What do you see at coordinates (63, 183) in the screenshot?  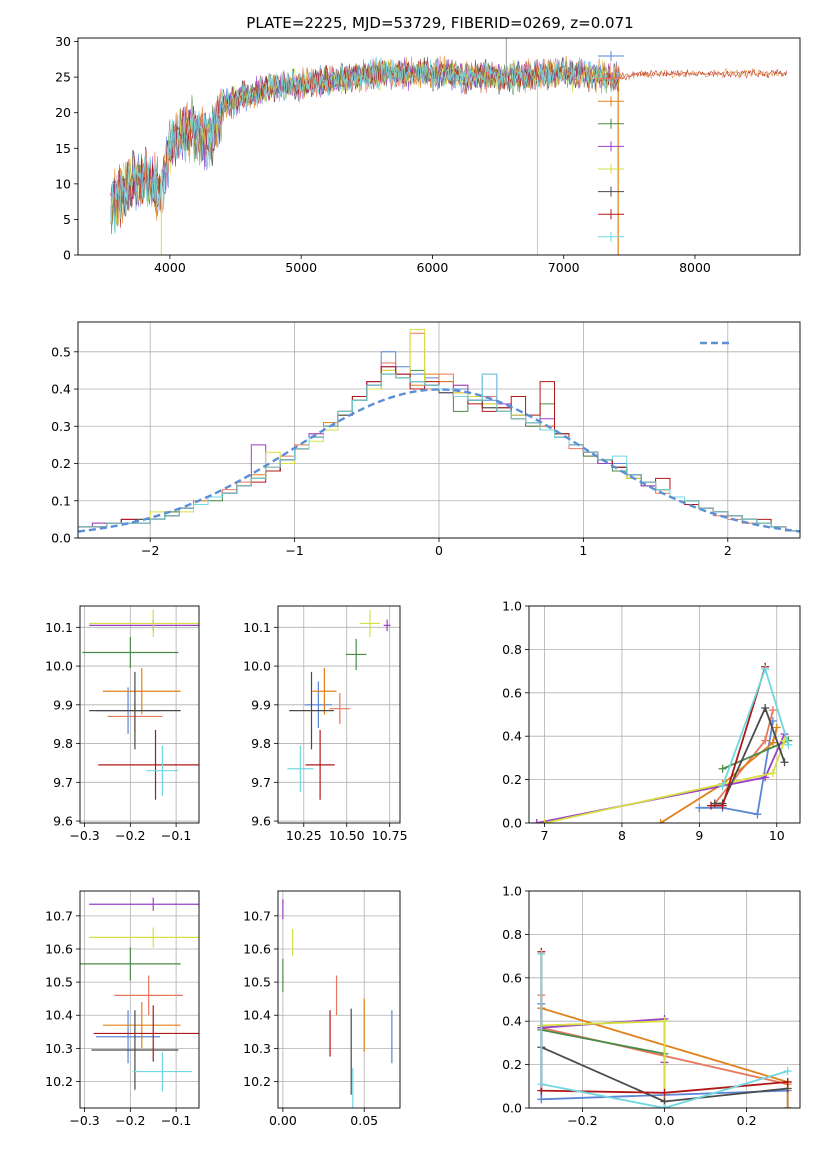 I see `y-tick-label: 10` at bounding box center [63, 183].